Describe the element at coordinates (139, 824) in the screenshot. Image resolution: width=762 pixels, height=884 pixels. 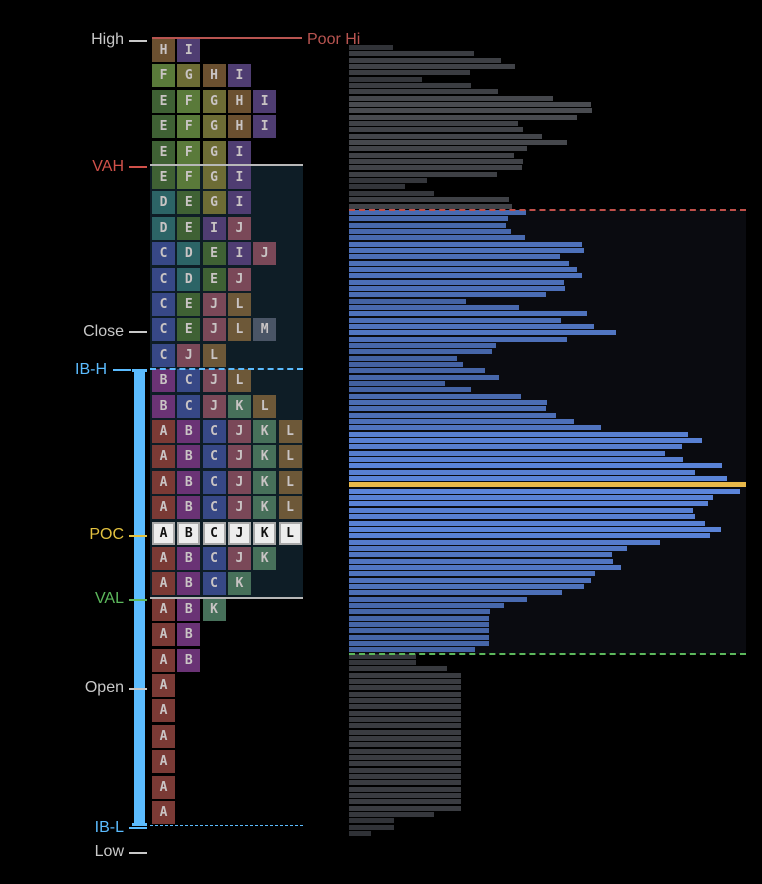
I see `ib-bar-cap-bottom` at that location.